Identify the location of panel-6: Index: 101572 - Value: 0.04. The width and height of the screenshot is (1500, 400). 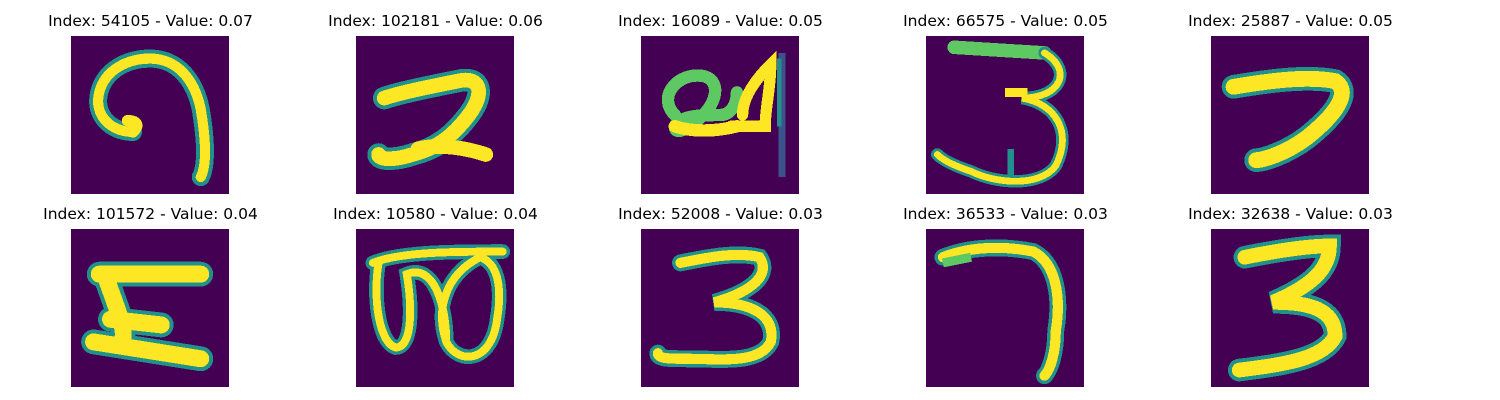
(150, 301).